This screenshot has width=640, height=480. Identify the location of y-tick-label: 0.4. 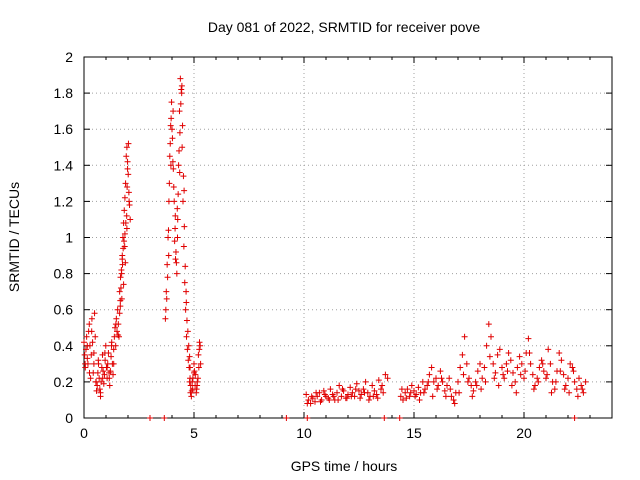
(64, 346).